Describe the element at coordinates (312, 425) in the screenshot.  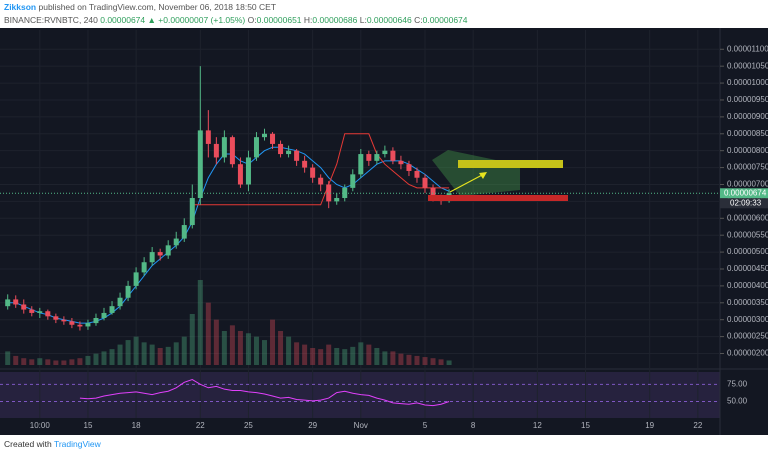
I see `x-tick-label: 29` at that location.